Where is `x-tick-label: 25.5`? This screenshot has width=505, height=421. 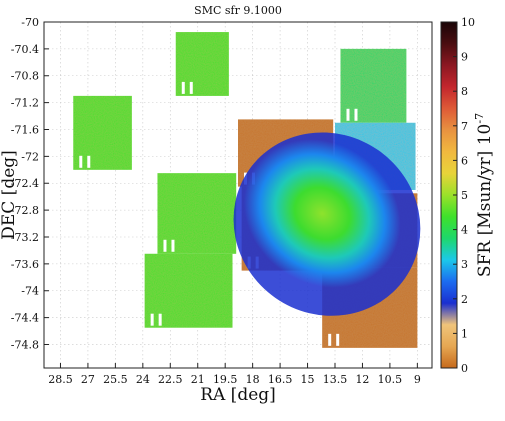
x-tick-label: 25.5 is located at coordinates (115, 379).